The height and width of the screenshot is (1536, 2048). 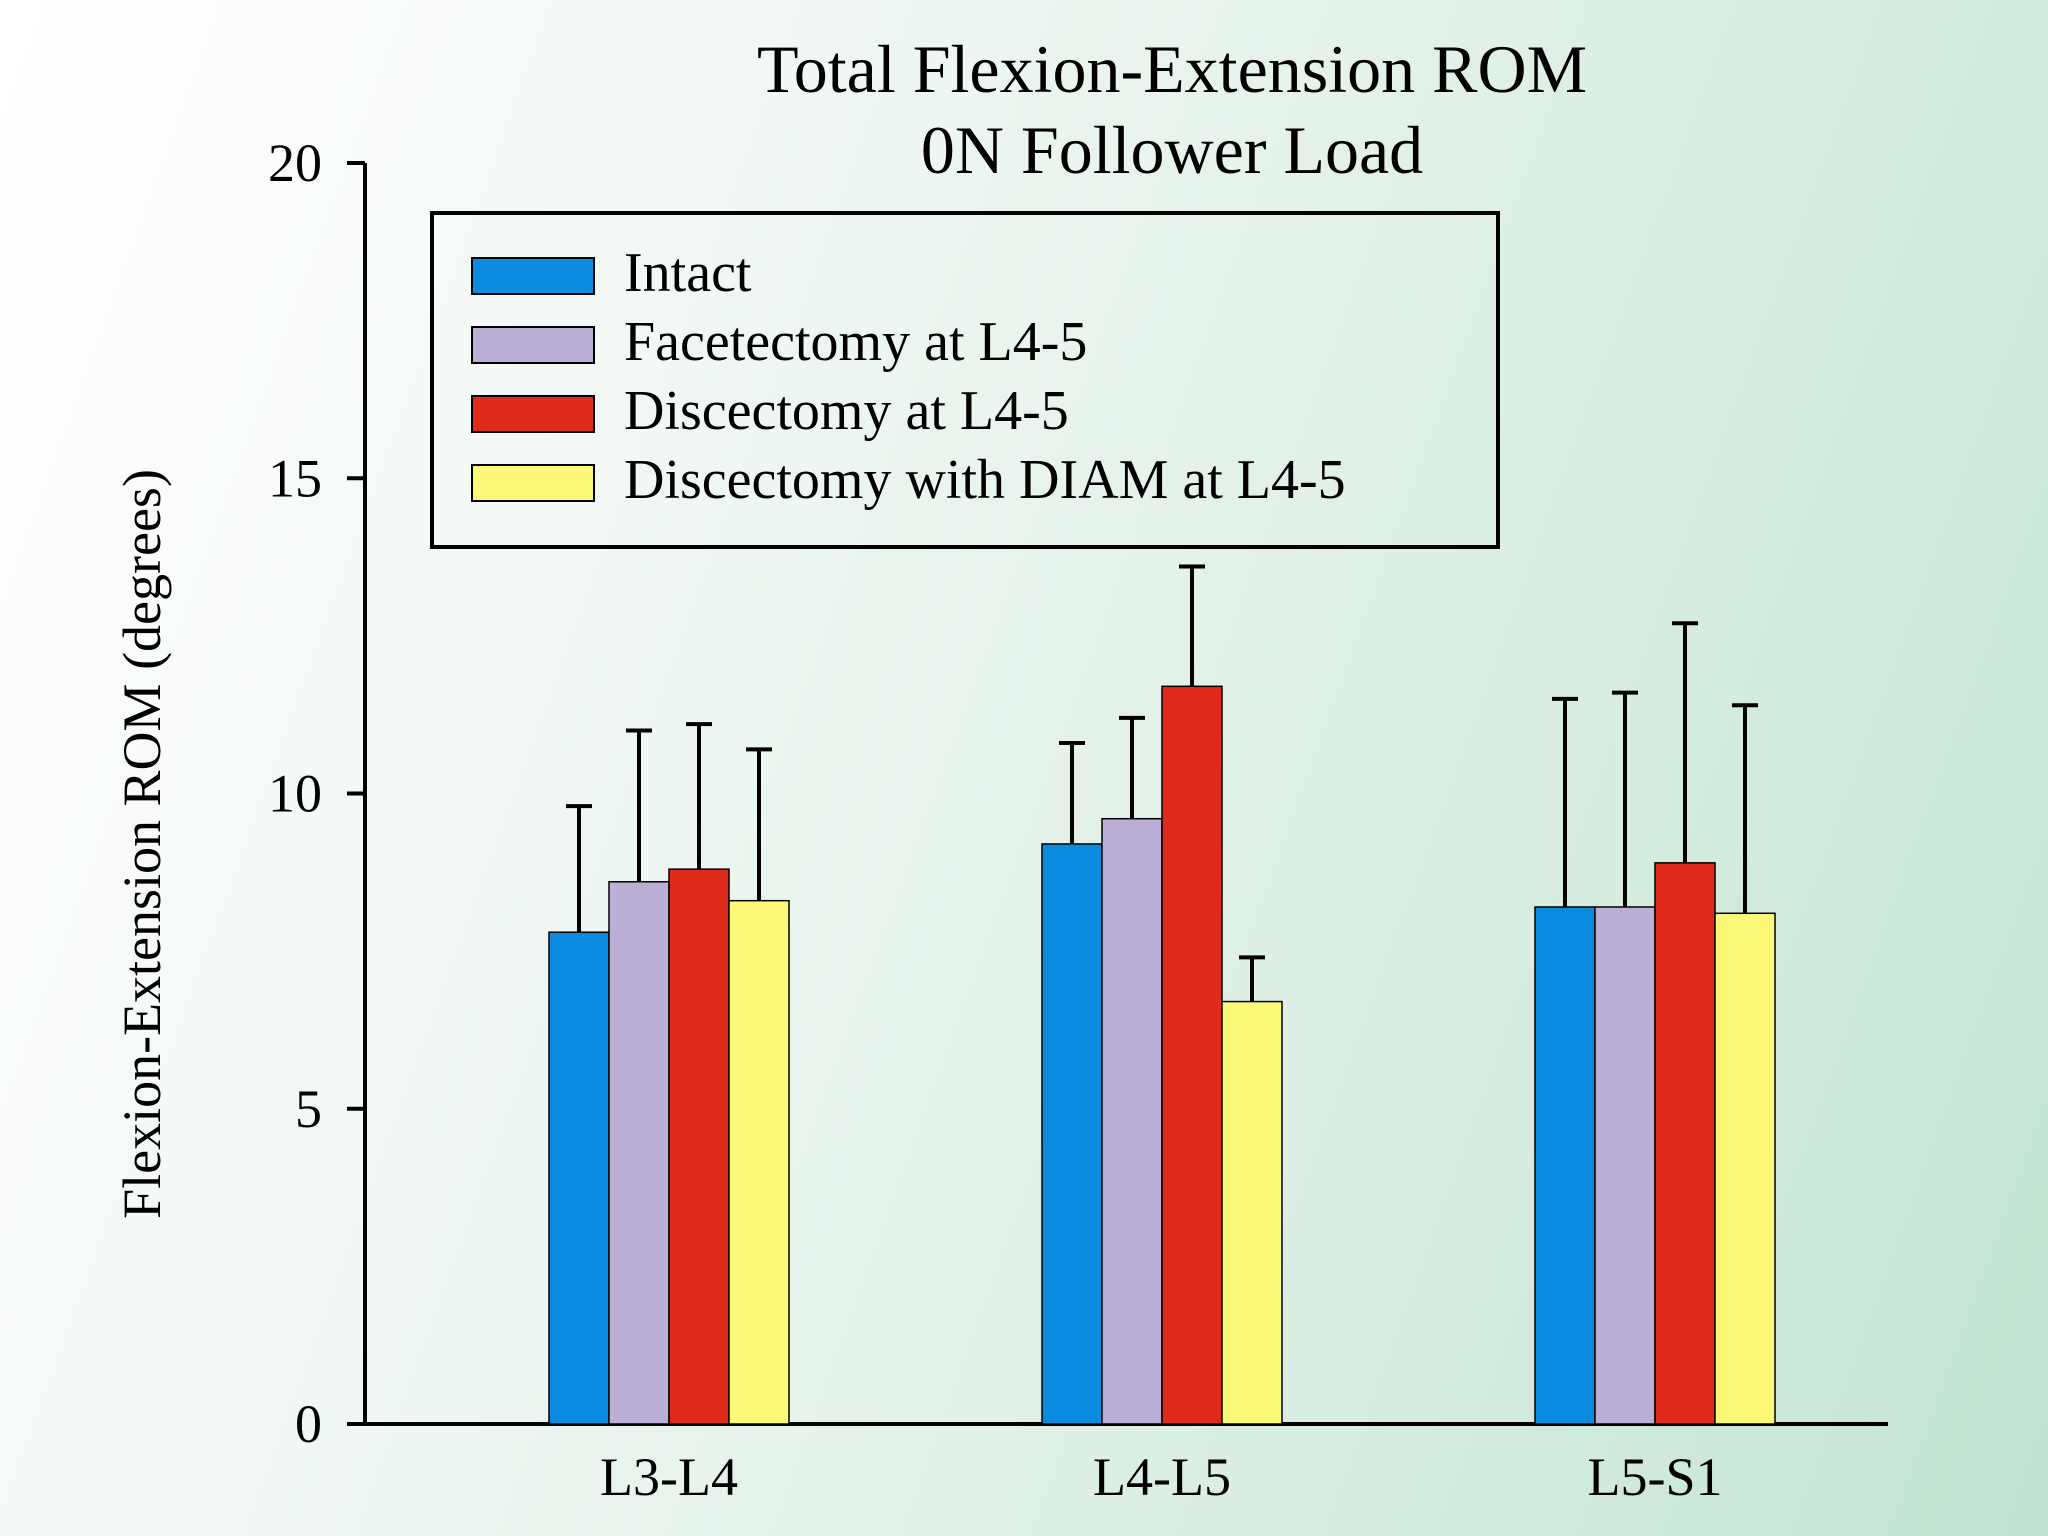 What do you see at coordinates (846, 411) in the screenshot?
I see `legend-label: Discectomy at L4-5` at bounding box center [846, 411].